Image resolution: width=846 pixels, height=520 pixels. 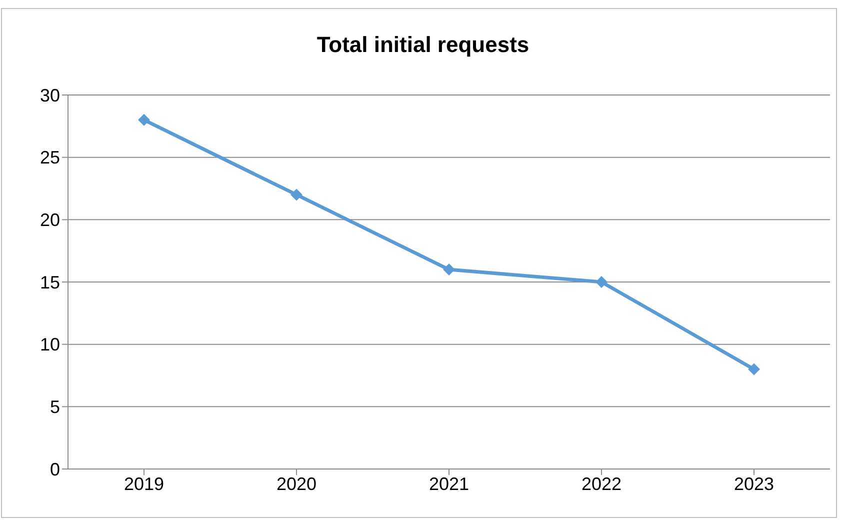 What do you see at coordinates (296, 484) in the screenshot?
I see `x-tick-label: 2020` at bounding box center [296, 484].